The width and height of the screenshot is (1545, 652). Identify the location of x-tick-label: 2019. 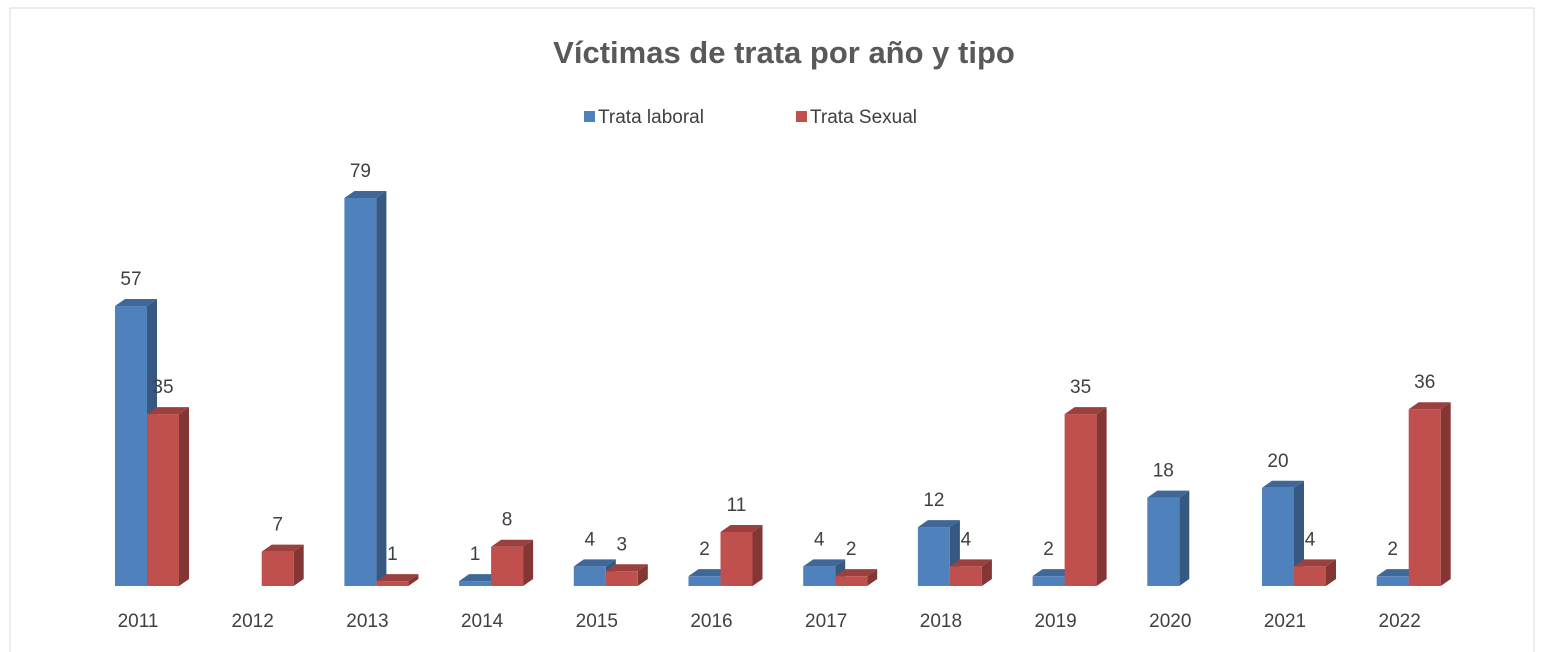
(1055, 621).